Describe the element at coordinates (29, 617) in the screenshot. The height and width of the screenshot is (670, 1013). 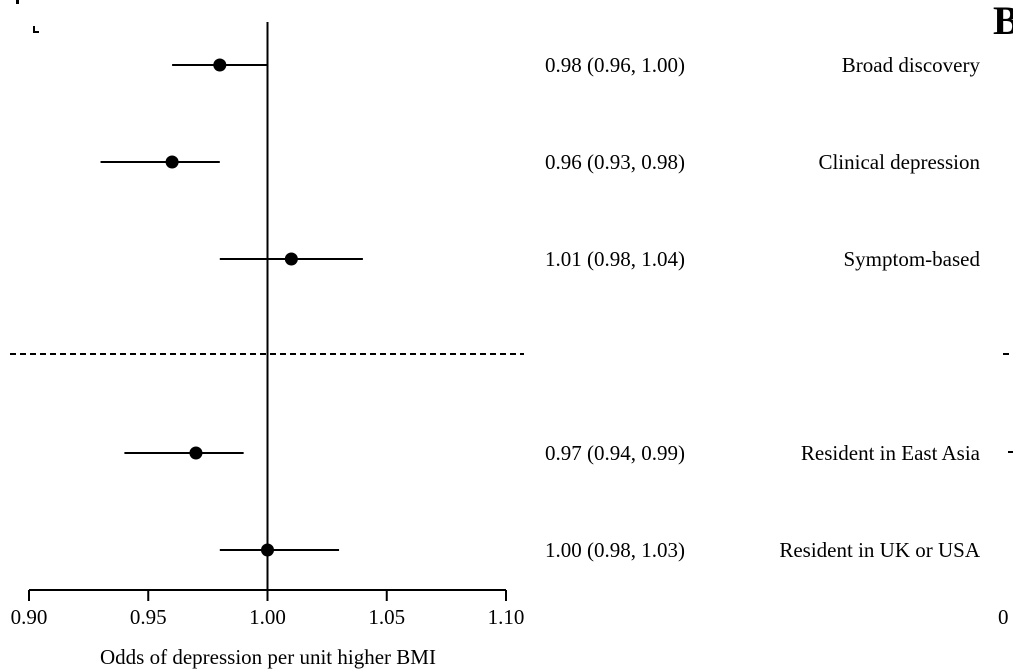
I see `x-tick-label: 0.90` at that location.